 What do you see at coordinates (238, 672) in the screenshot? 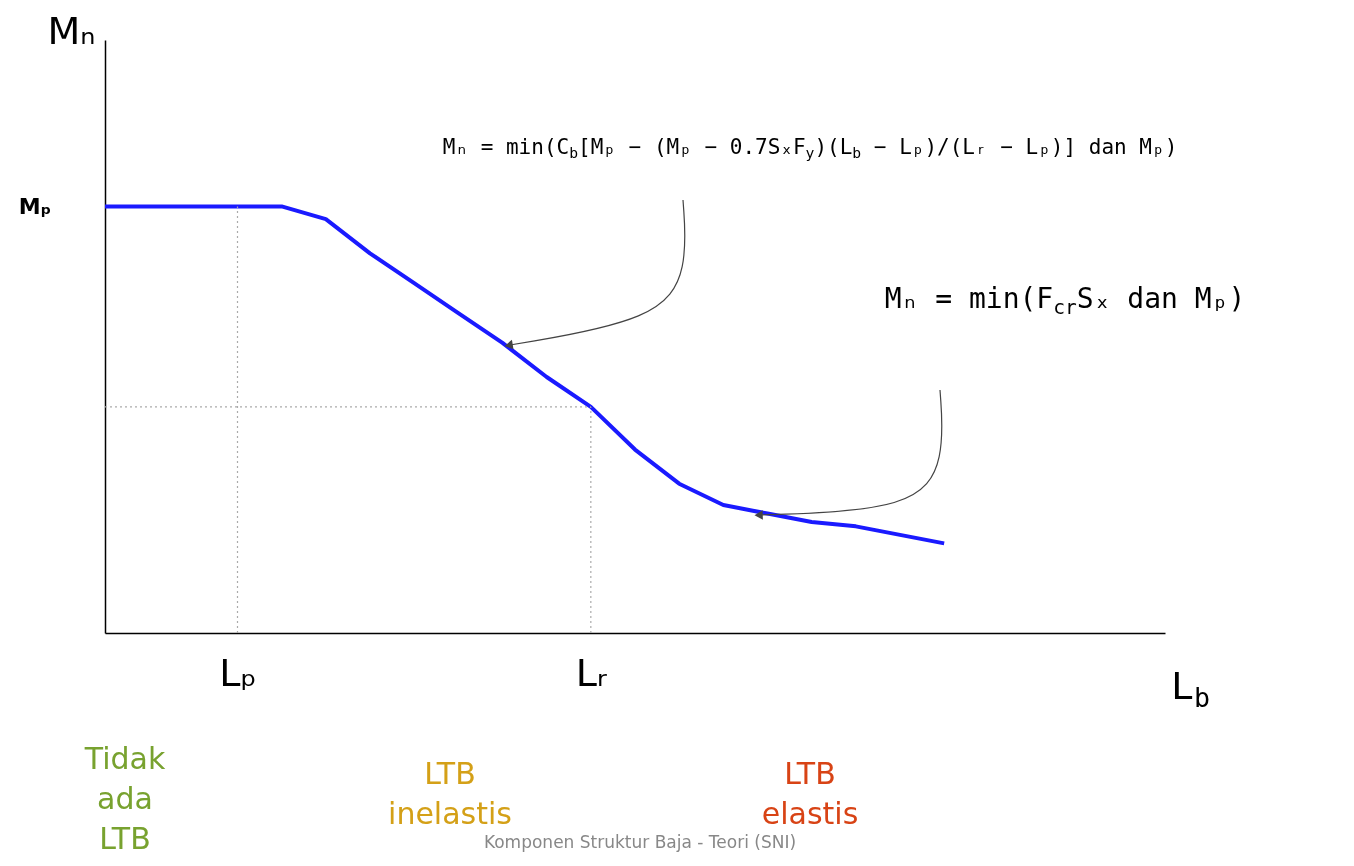
I see `x-tick-label: Lₚ` at bounding box center [238, 672].